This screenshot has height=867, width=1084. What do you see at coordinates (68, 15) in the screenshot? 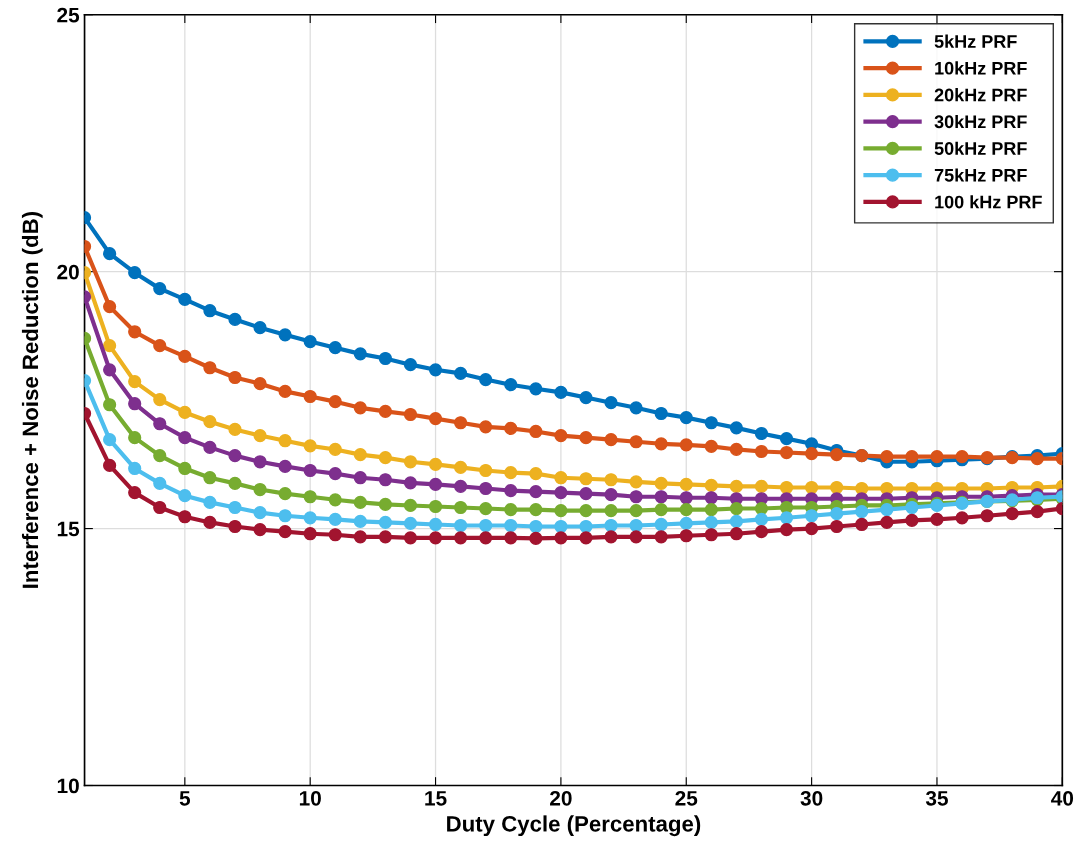
I see `y-tick-label: 25` at bounding box center [68, 15].